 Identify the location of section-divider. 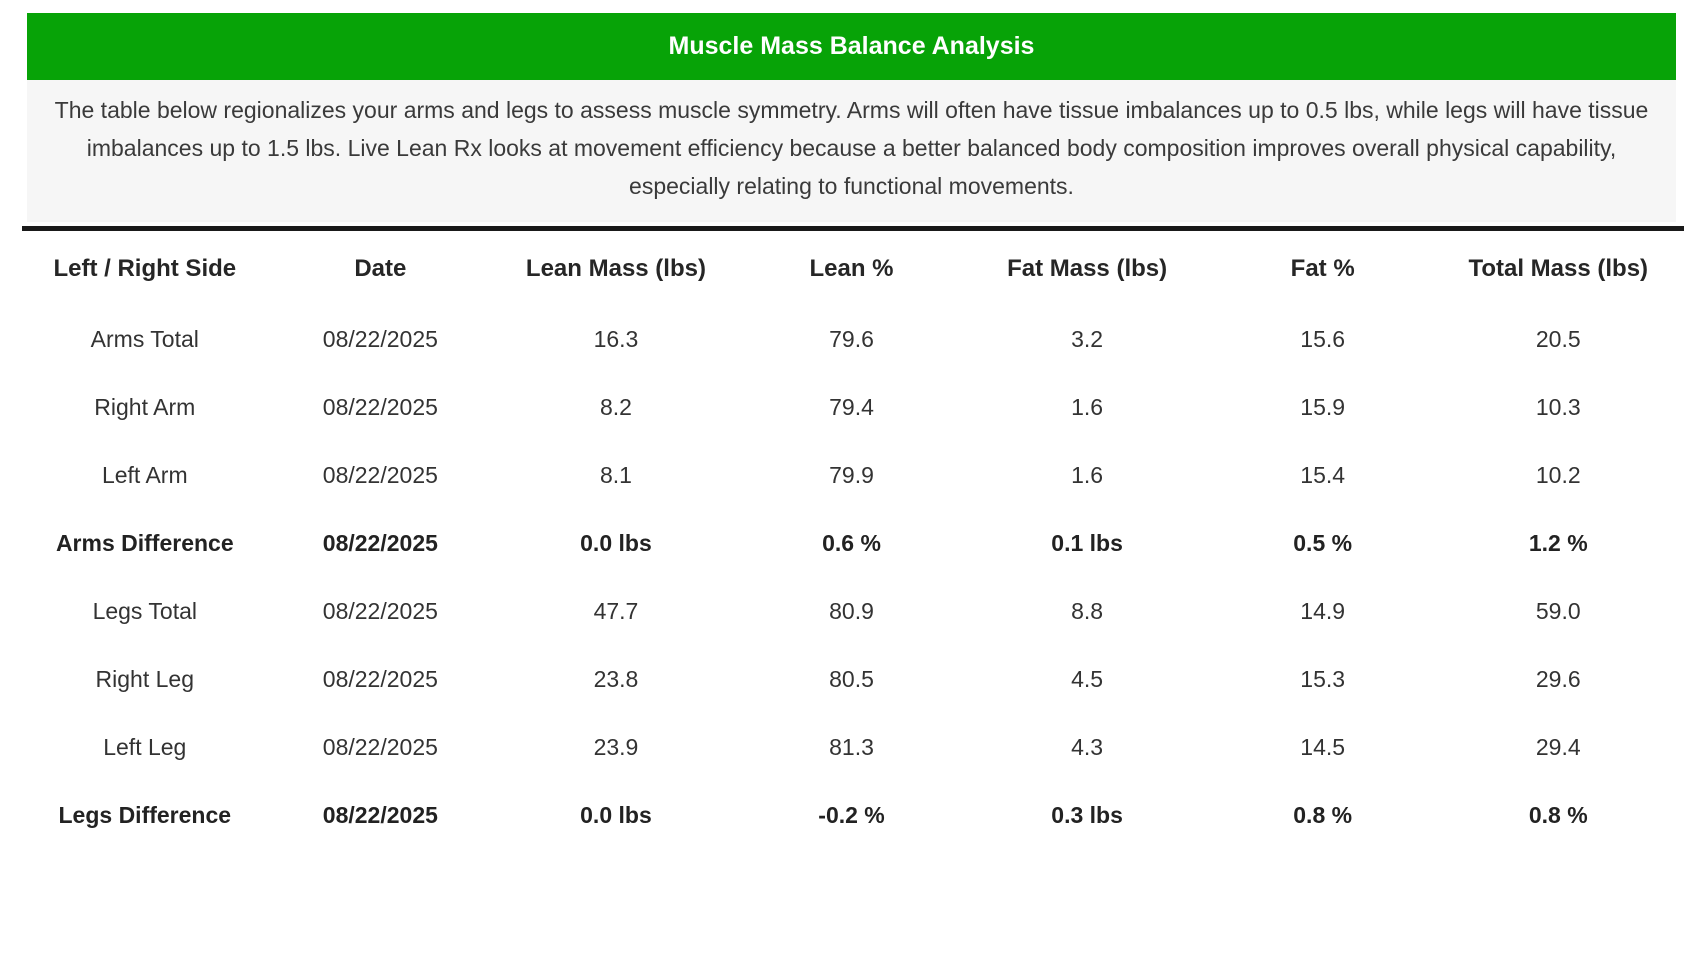
(853, 228).